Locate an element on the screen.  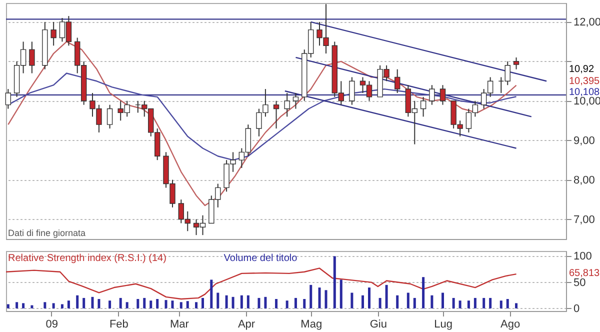
text: 10,92 is located at coordinates (581, 69).